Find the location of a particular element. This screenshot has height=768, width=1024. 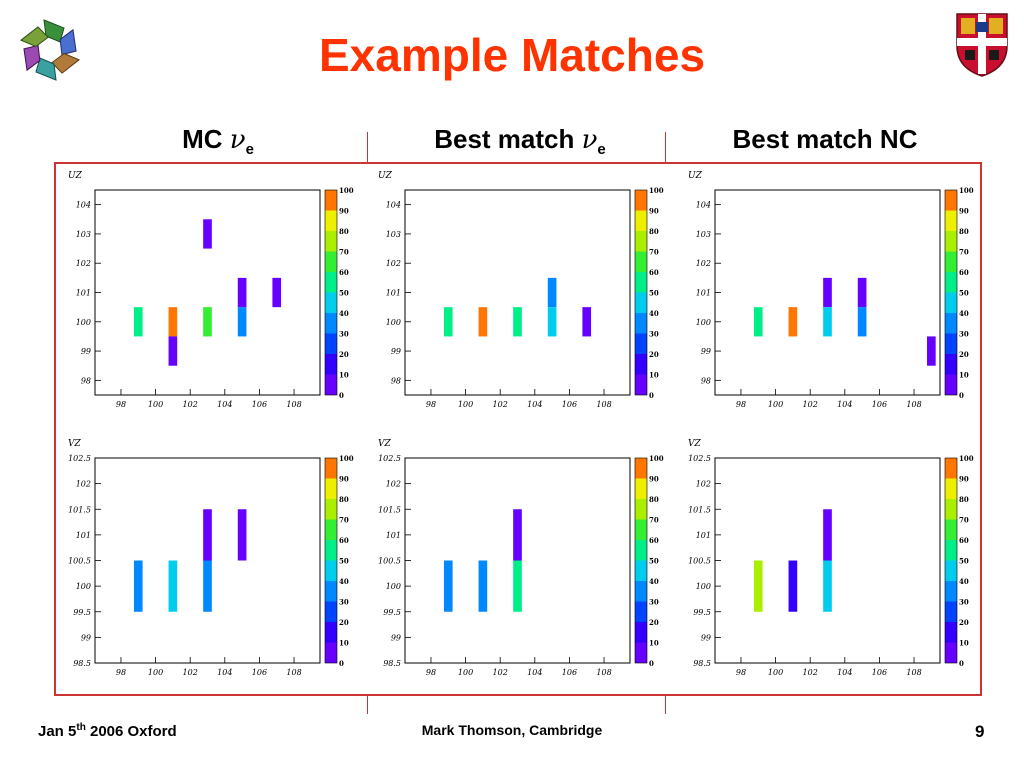

pandora-logo-icon is located at coordinates (50, 50).